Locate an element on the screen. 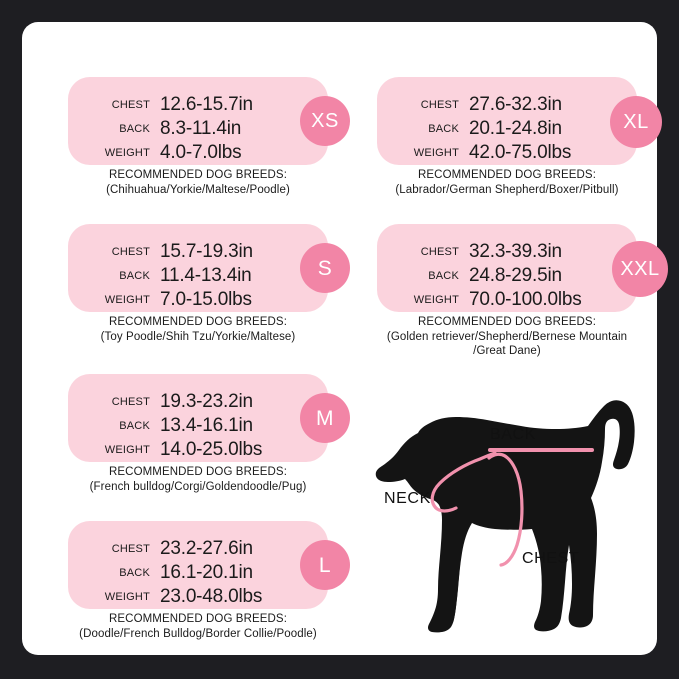  measurement-row-weight: WEIGHT 4.0-7.0lbs is located at coordinates (198, 153).